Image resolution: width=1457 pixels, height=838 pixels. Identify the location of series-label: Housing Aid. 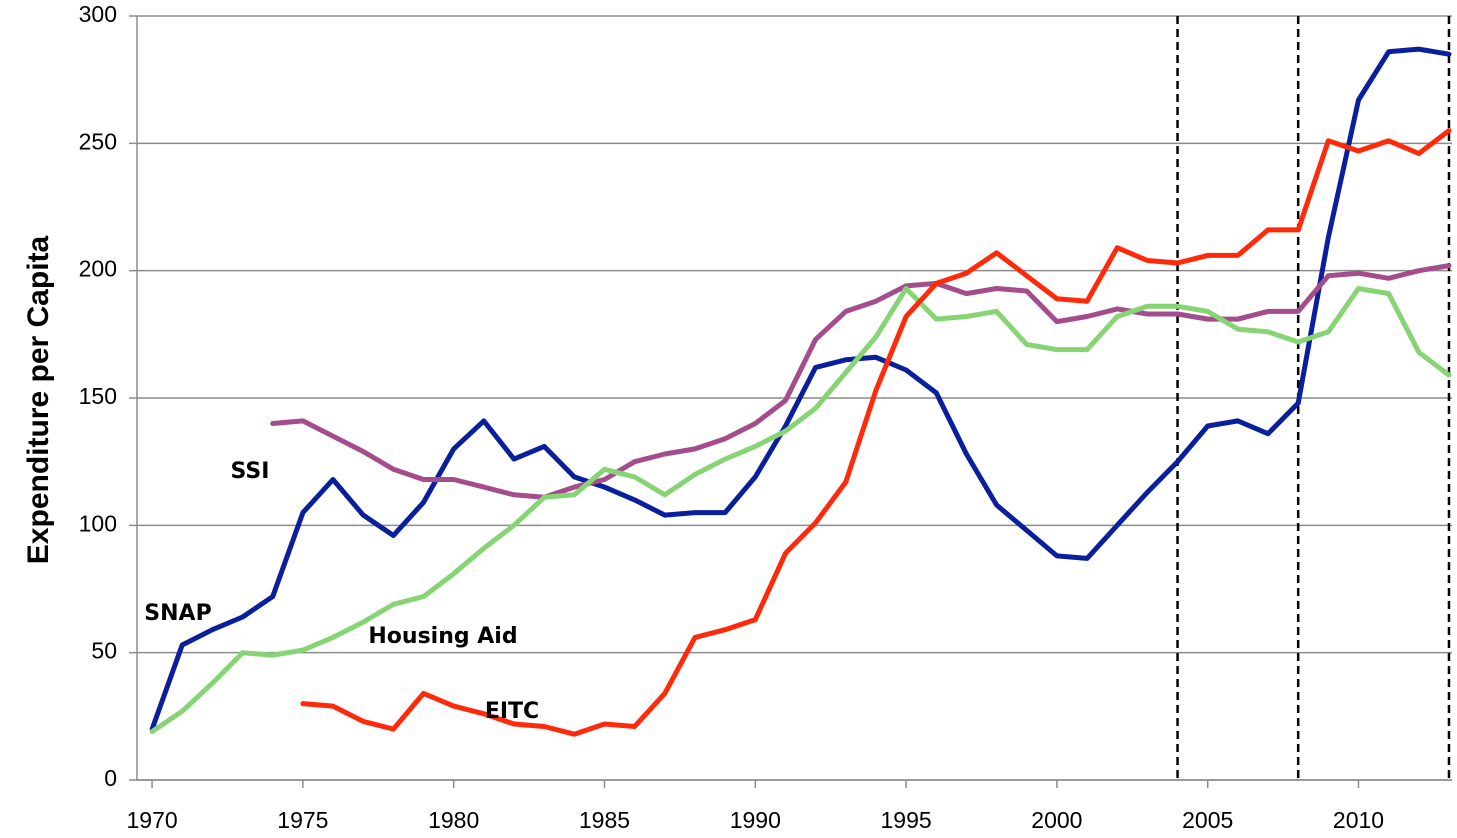
(442, 636).